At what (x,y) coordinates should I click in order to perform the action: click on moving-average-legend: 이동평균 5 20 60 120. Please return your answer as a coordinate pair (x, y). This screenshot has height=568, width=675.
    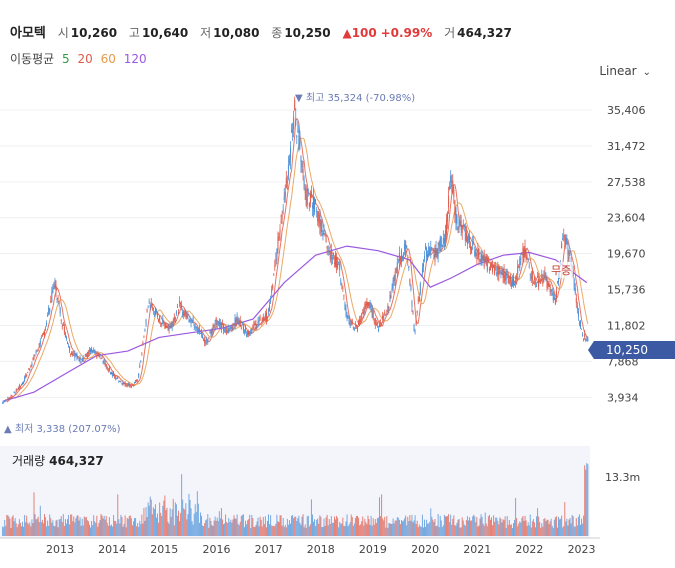
    Looking at the image, I should click on (78, 58).